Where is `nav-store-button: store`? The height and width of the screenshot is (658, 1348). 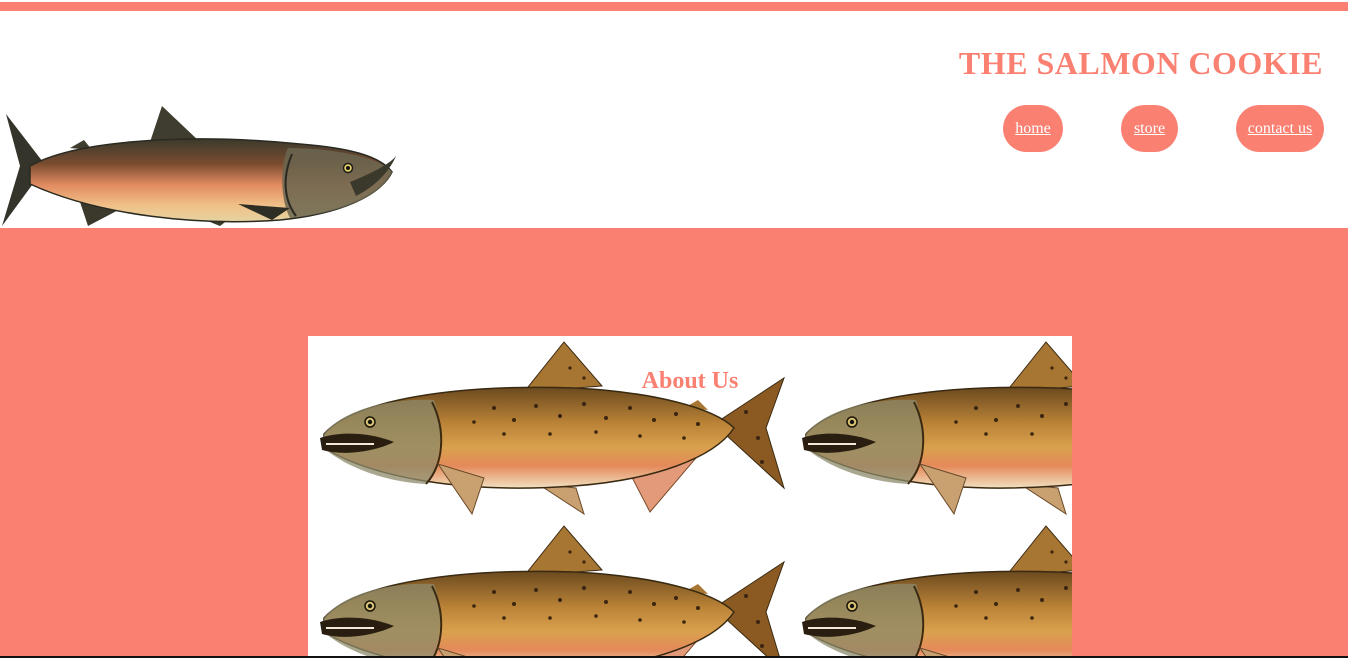
nav-store-button: store is located at coordinates (1149, 128).